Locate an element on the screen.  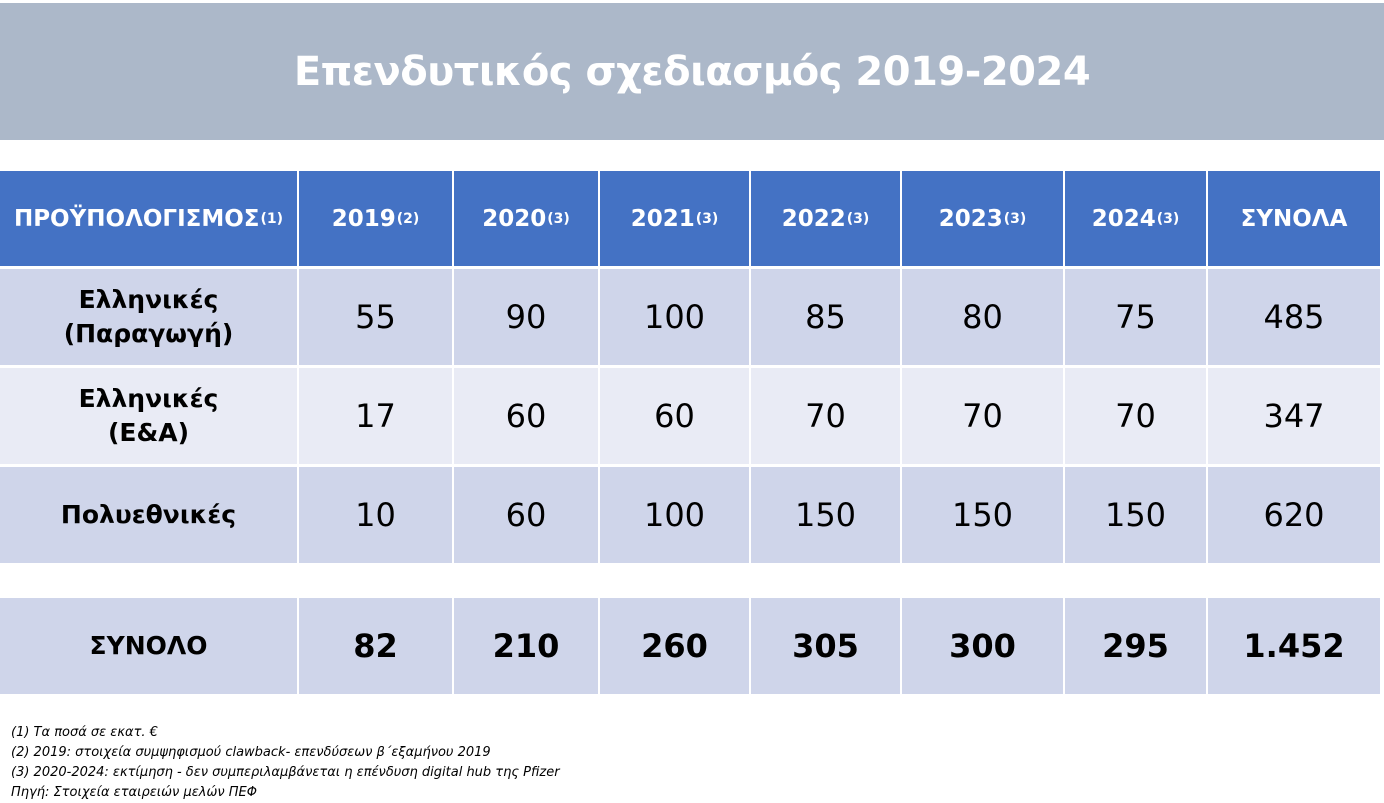
header-totals-label: ΣΥΝΟΛΑ is located at coordinates (1294, 218).